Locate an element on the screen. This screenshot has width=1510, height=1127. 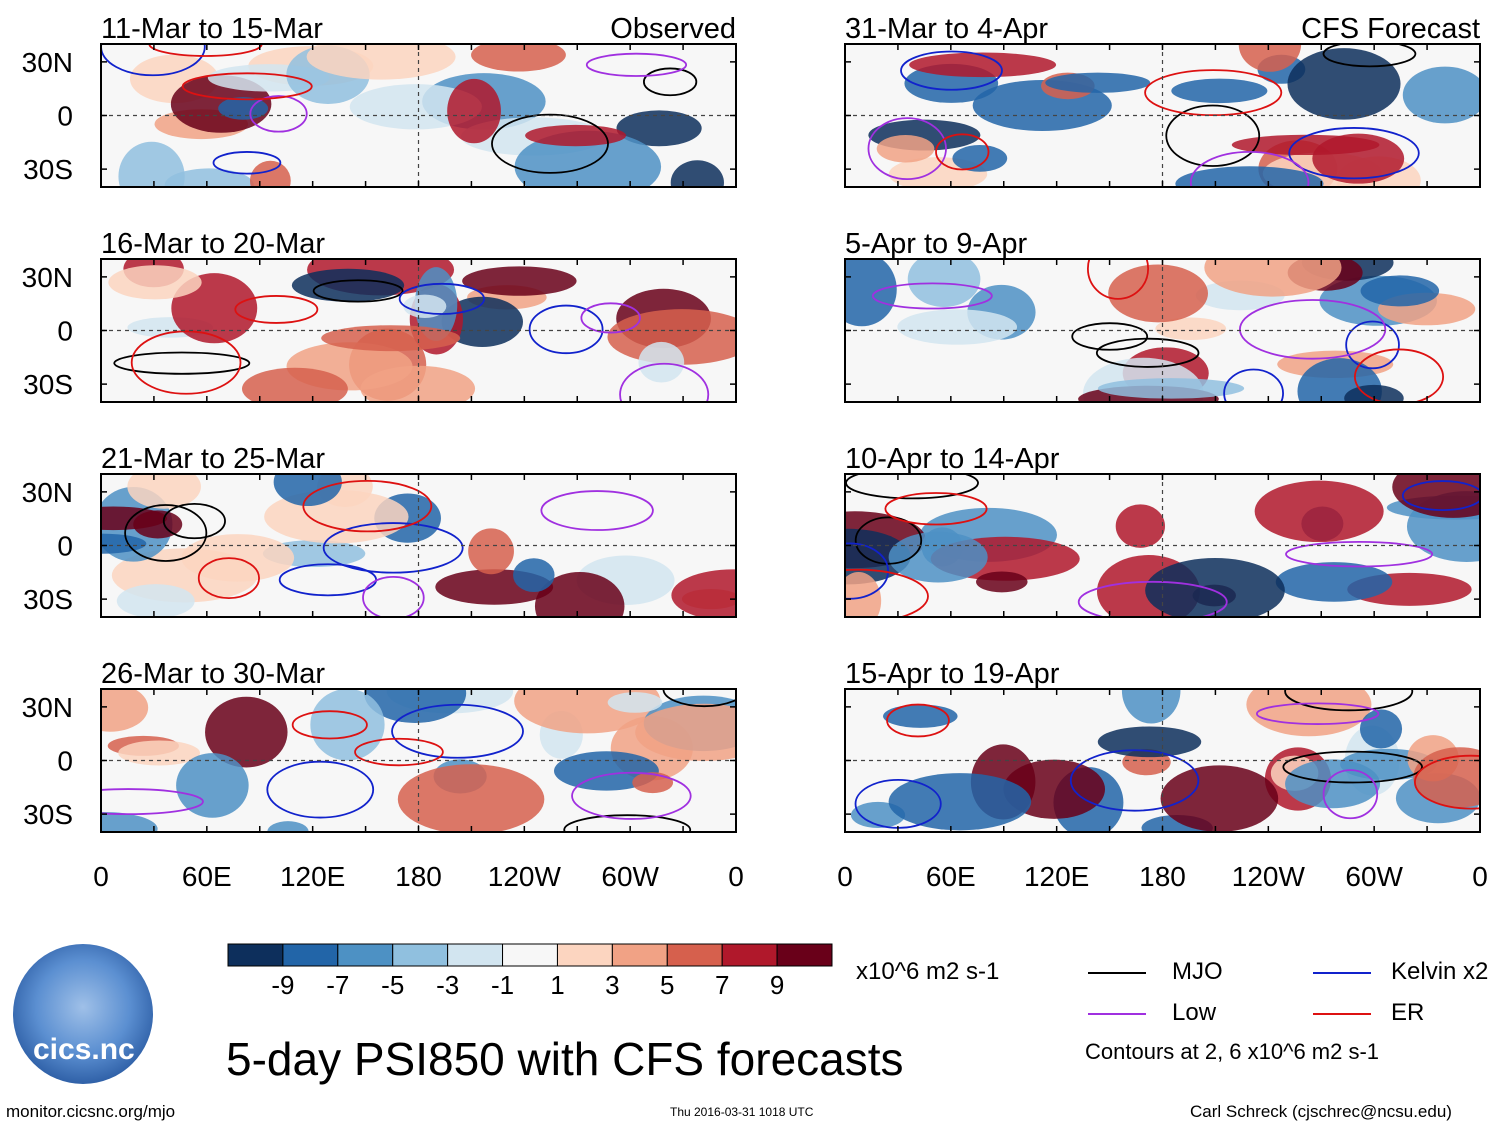
y-tick-label: 30N is located at coordinates (47, 707).